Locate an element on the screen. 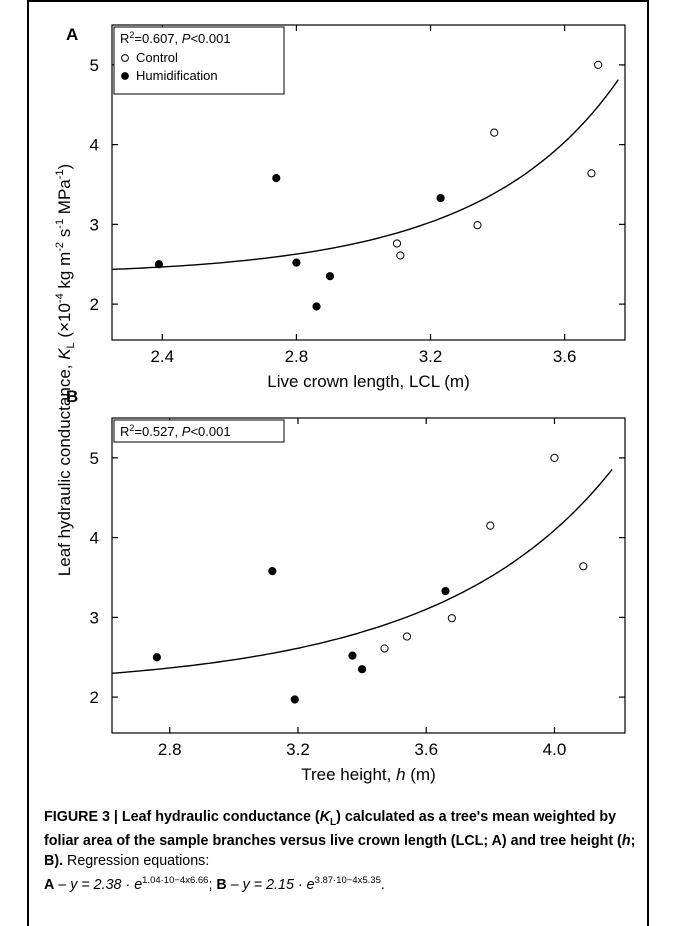 This screenshot has height=926, width=675. frame-top-border is located at coordinates (338, 1).